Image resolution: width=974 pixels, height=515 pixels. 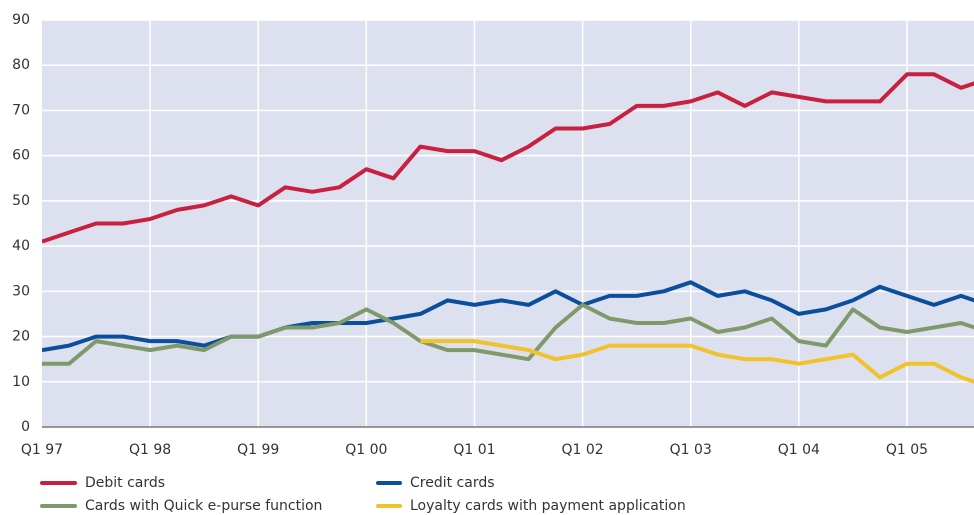 I want to click on x-tick-label: Q1 01, so click(x=474, y=450).